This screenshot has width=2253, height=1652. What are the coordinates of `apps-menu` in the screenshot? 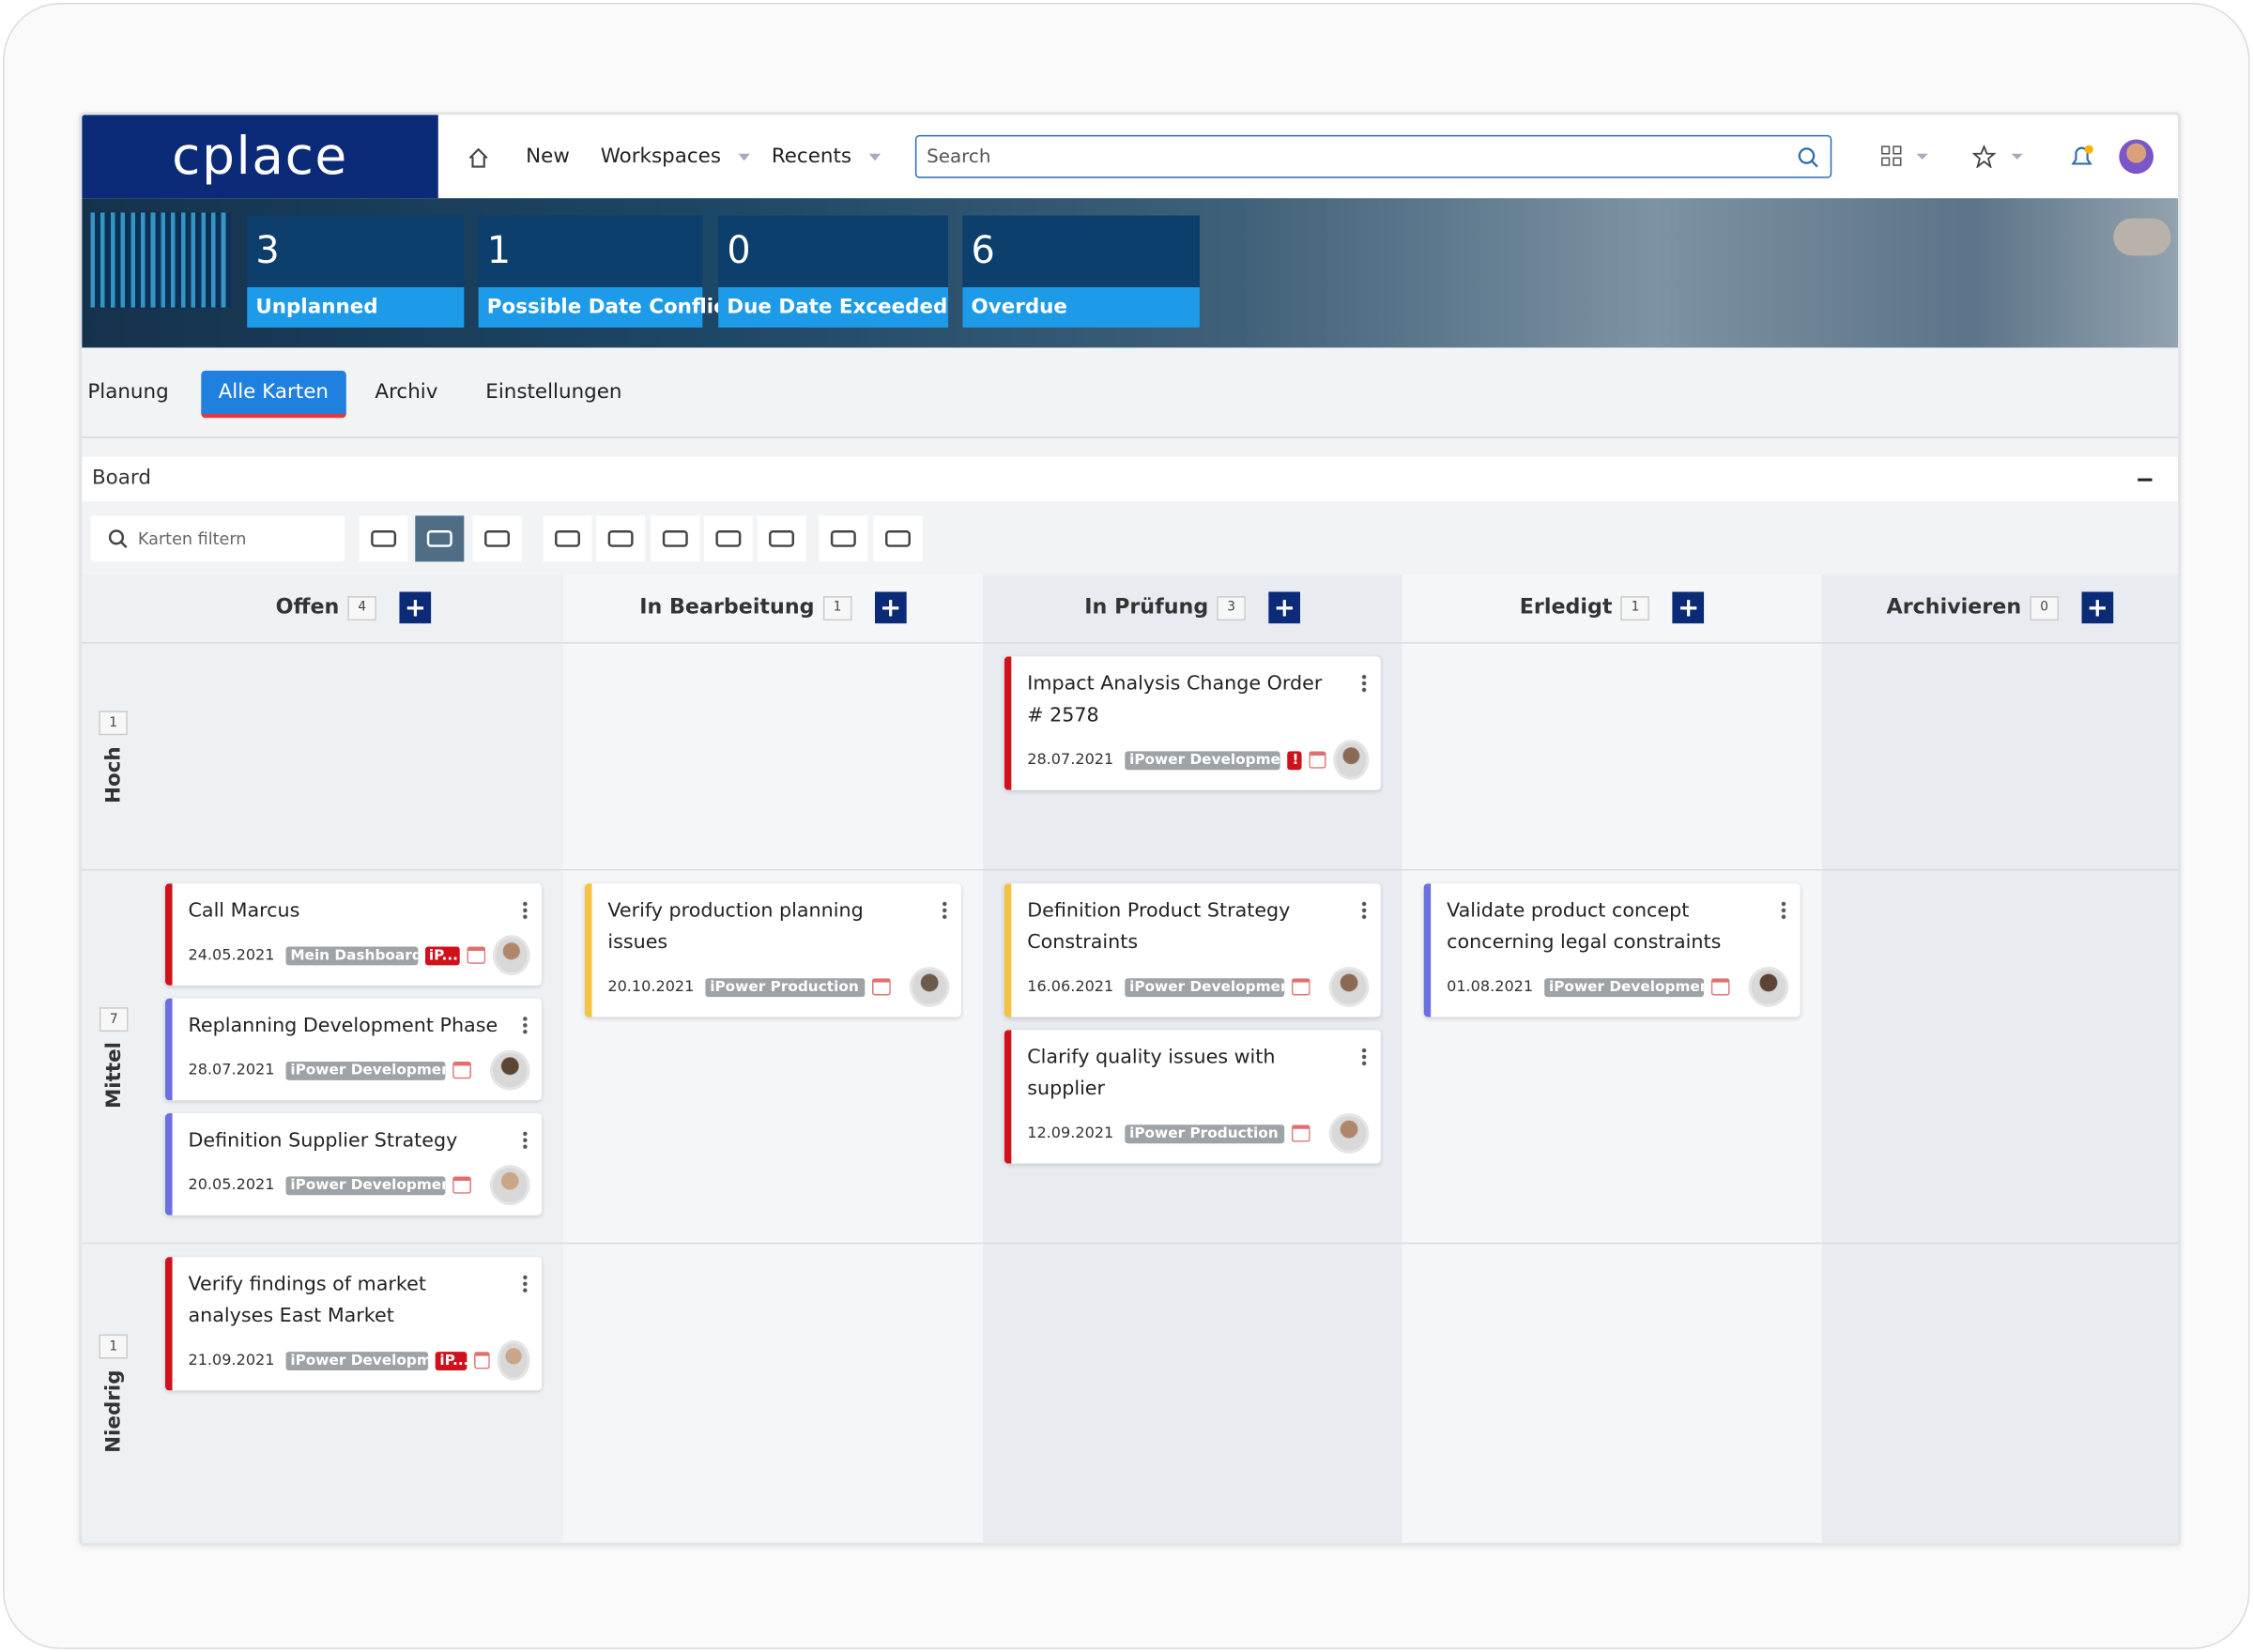 It's located at (1905, 156).